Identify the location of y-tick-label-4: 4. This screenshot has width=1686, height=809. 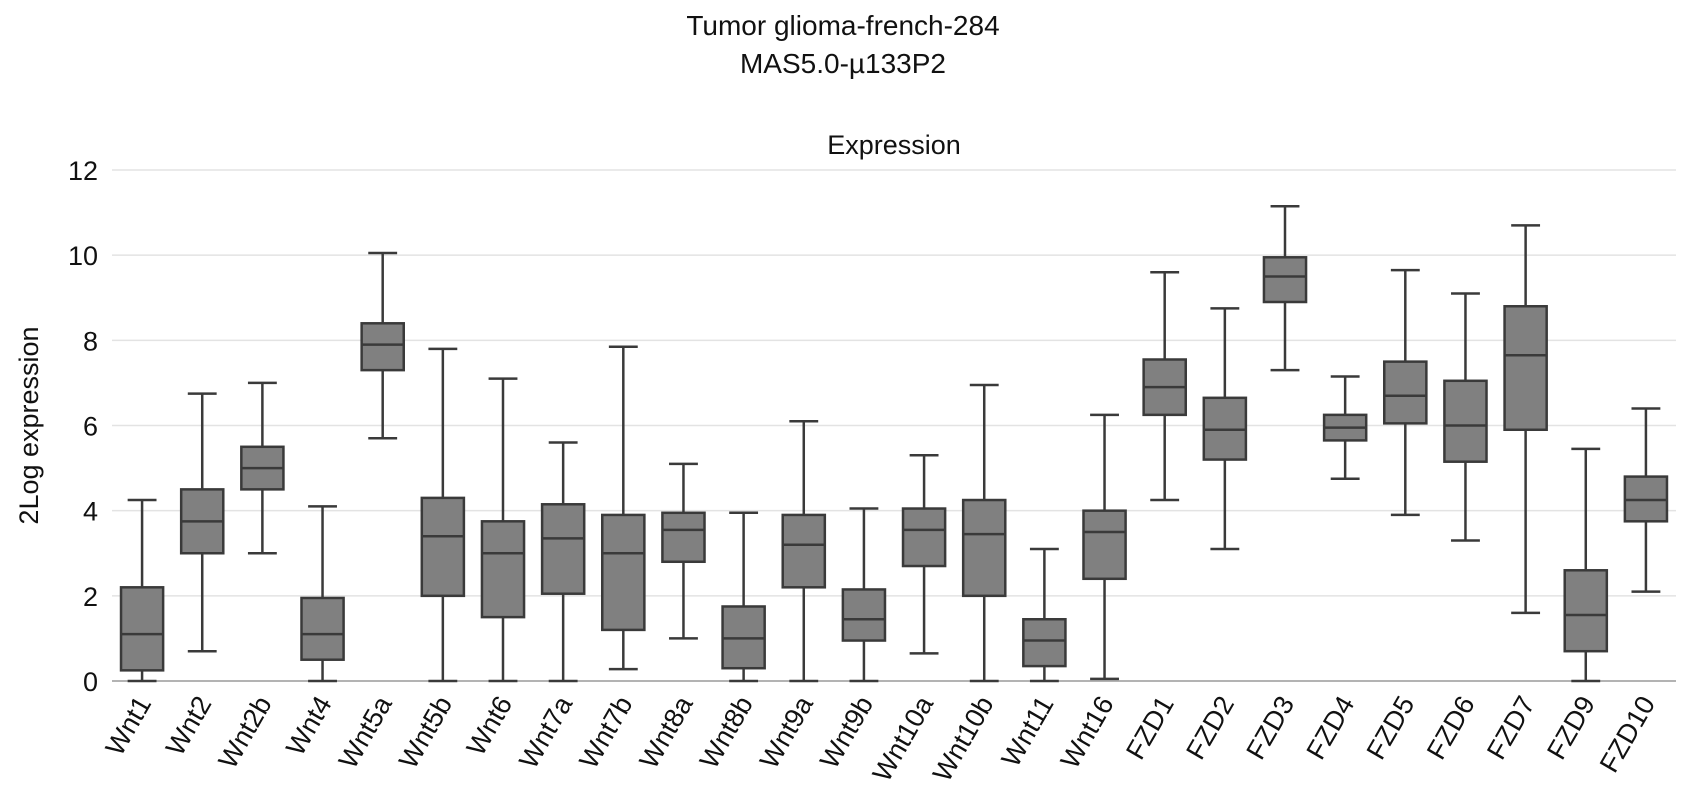
(90, 512).